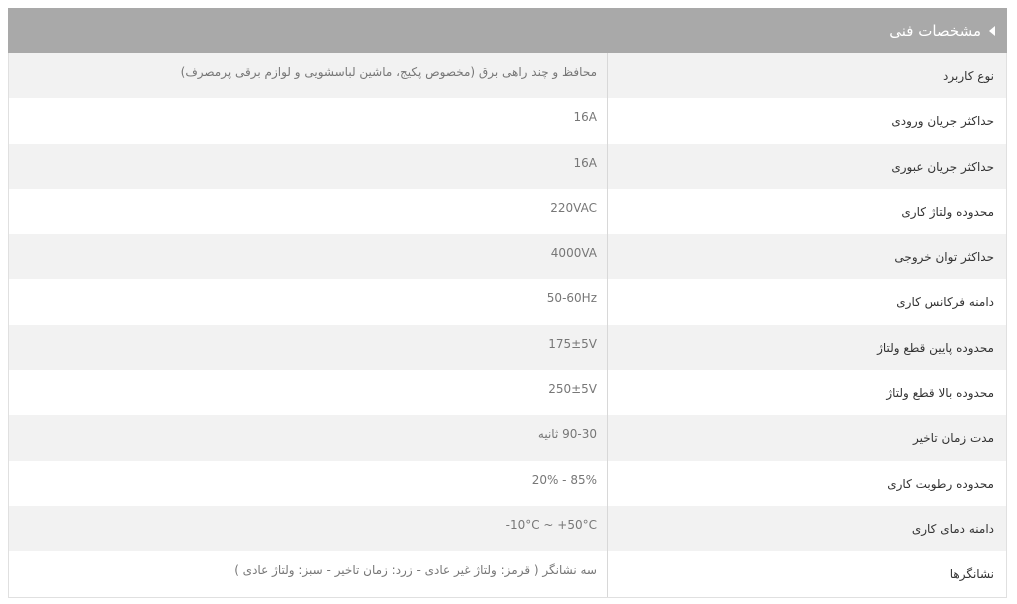 The height and width of the screenshot is (604, 1017). What do you see at coordinates (806, 528) in the screenshot?
I see `spec-label: دامنه دمای کاری` at bounding box center [806, 528].